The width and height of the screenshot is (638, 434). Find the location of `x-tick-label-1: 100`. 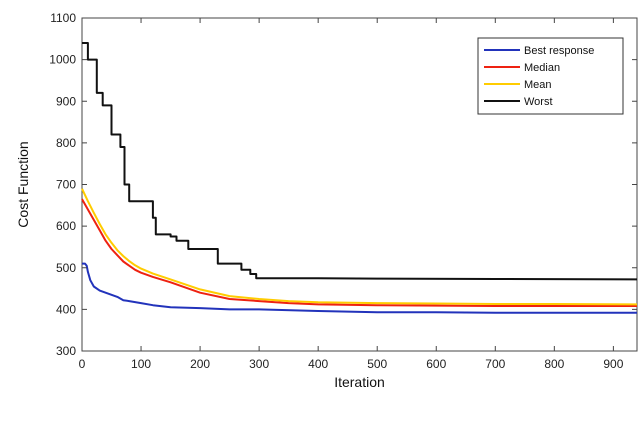

x-tick-label-1: 100 is located at coordinates (141, 364).